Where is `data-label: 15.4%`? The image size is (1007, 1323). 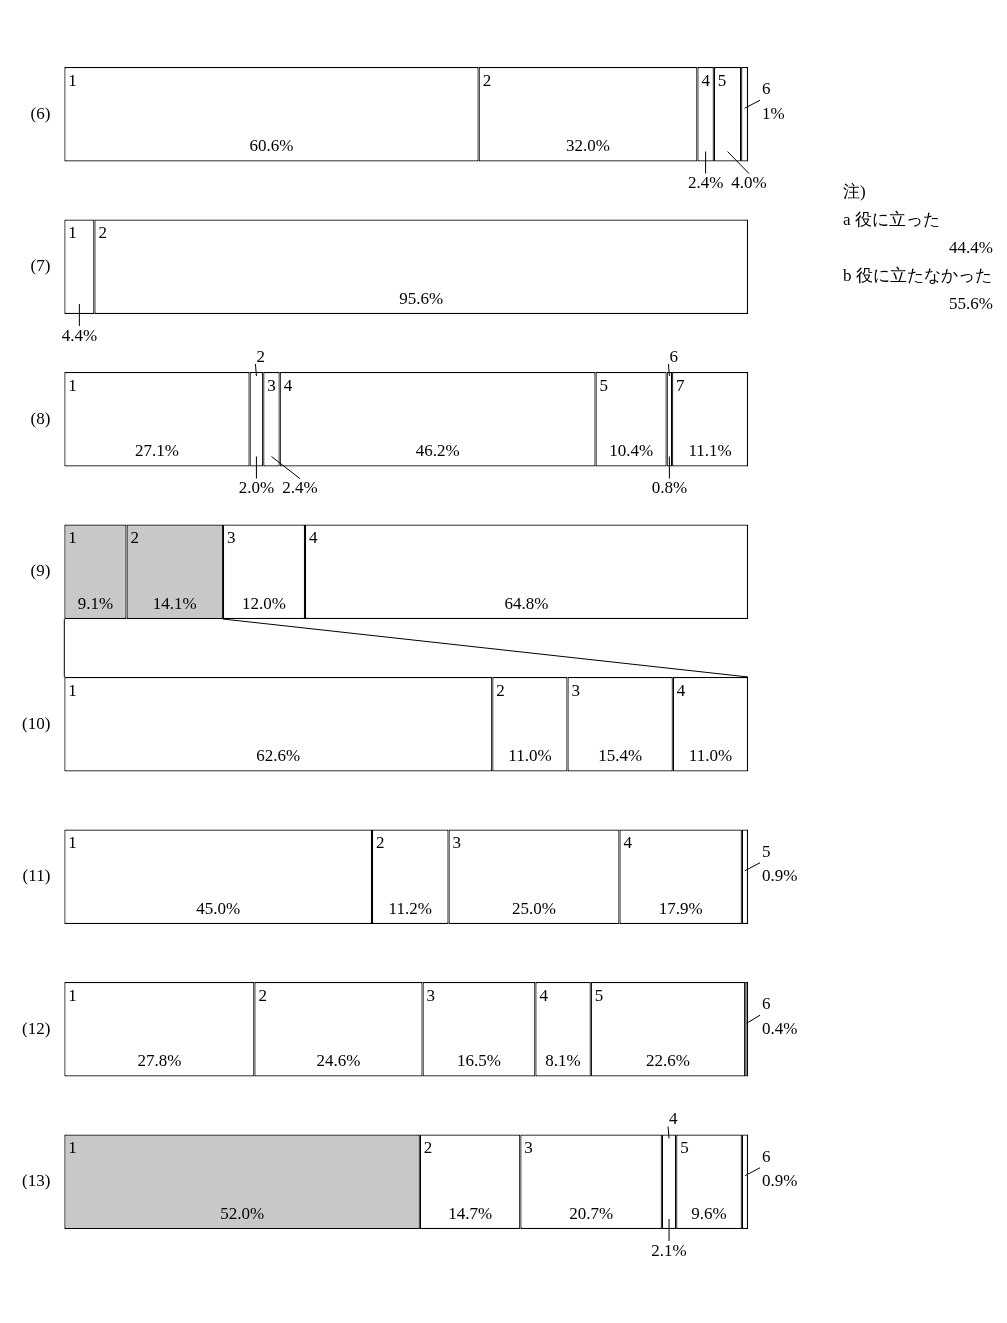
data-label: 15.4% is located at coordinates (620, 756).